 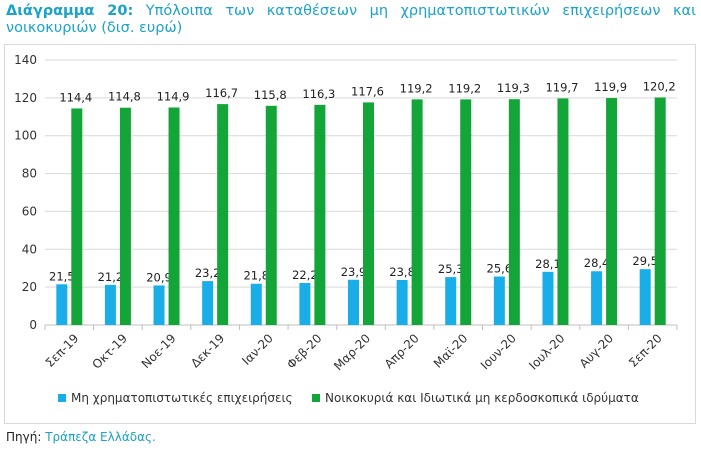 What do you see at coordinates (33, 325) in the screenshot?
I see `y-tick-label: 0` at bounding box center [33, 325].